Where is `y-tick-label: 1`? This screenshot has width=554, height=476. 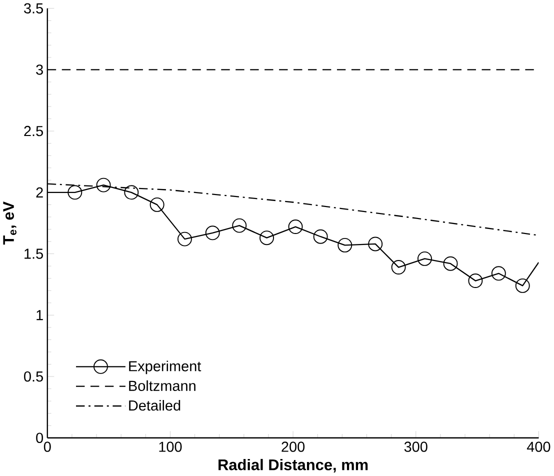 y-tick-label: 1 is located at coordinates (39, 315).